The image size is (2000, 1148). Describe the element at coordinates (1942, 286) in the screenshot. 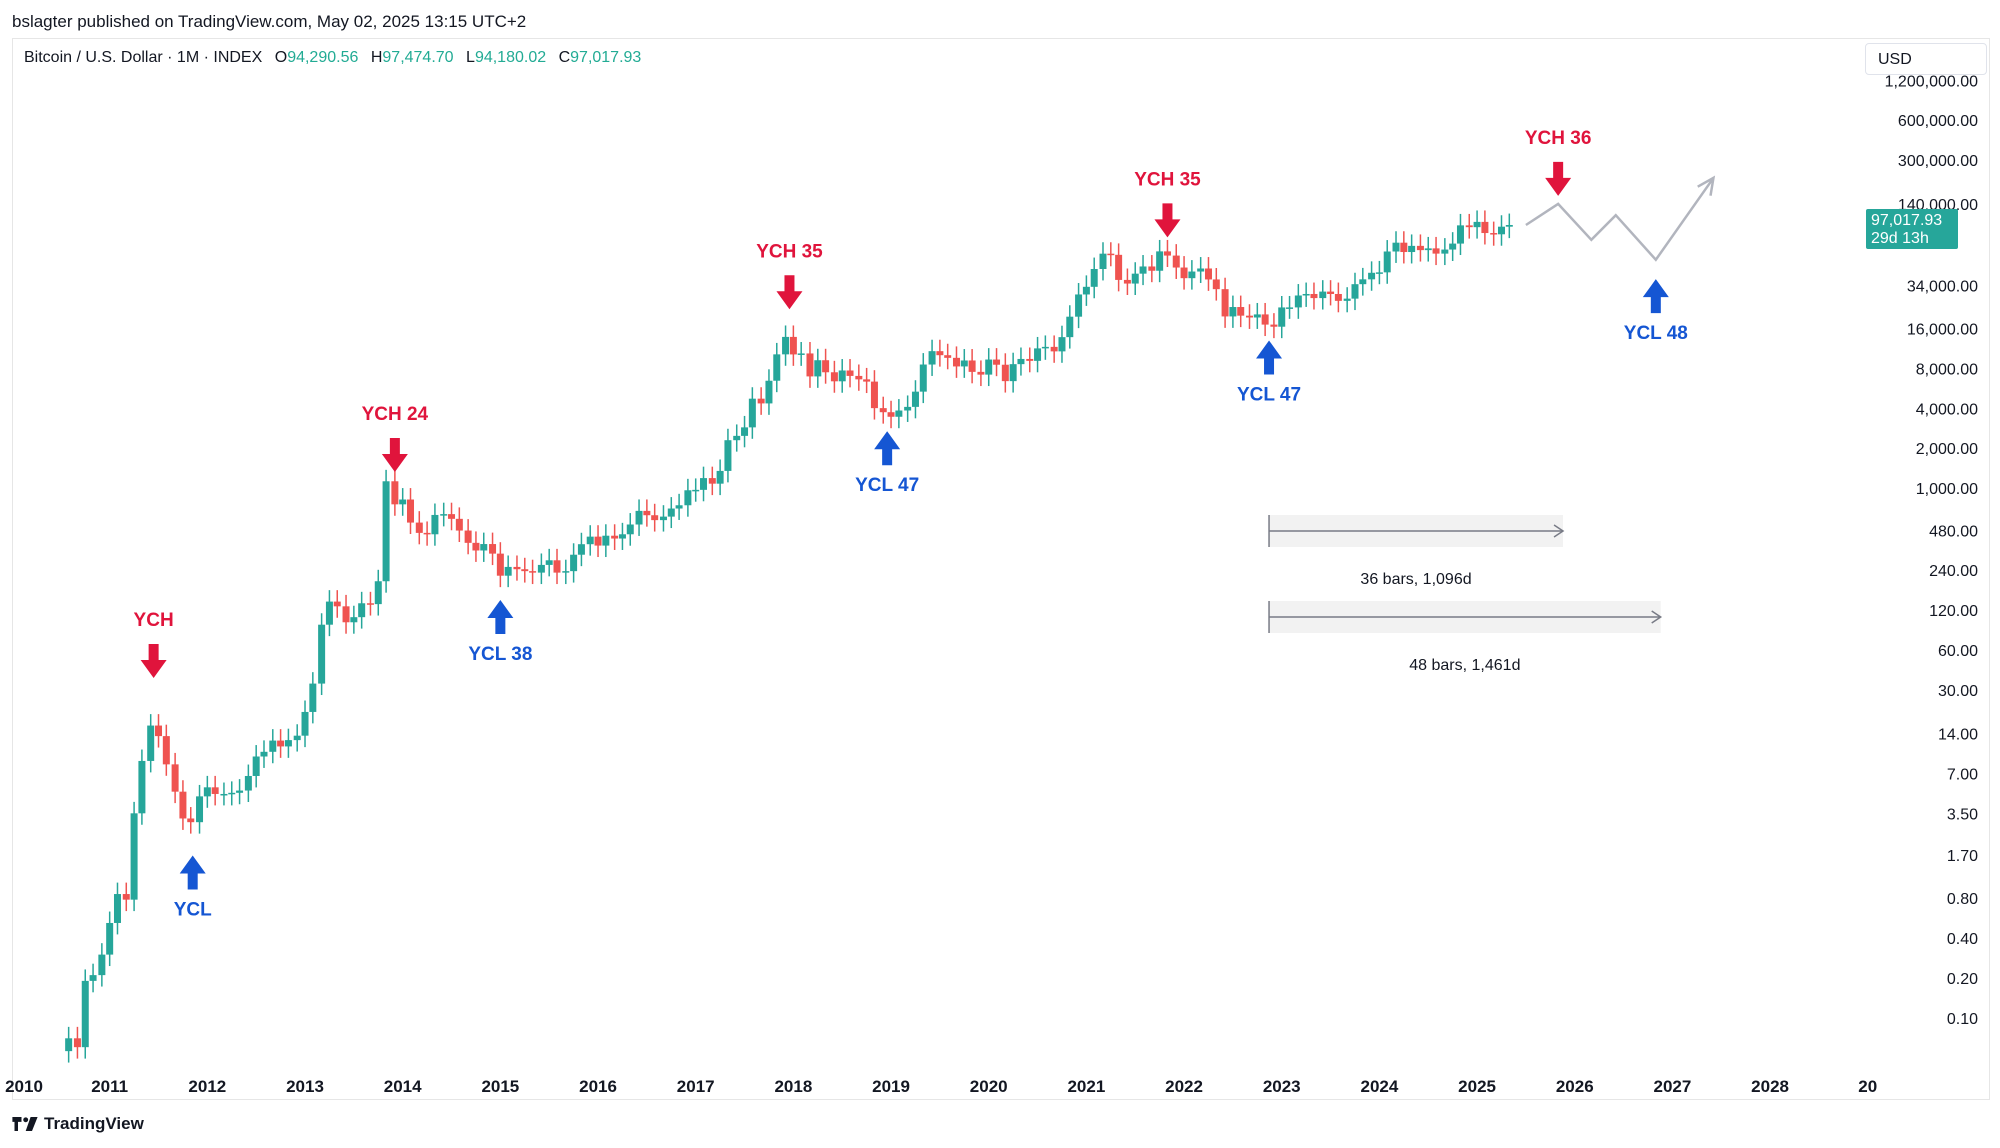

I see `y-tick-label: 34,000.00` at that location.